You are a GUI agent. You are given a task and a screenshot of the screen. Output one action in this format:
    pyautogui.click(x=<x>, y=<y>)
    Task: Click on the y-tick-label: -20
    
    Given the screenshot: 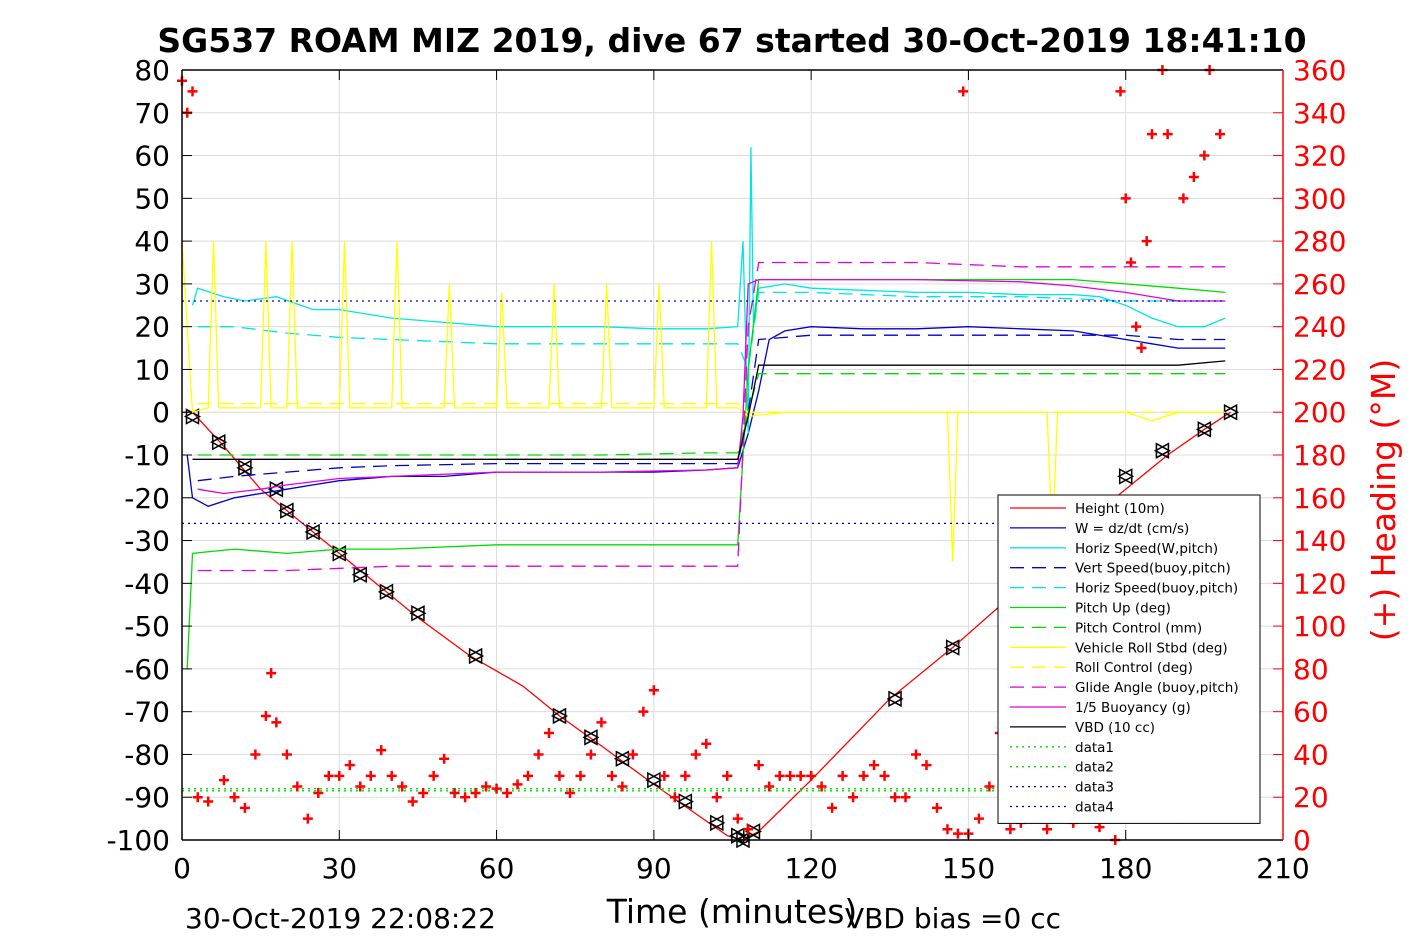 What is the action you would take?
    pyautogui.click(x=147, y=498)
    